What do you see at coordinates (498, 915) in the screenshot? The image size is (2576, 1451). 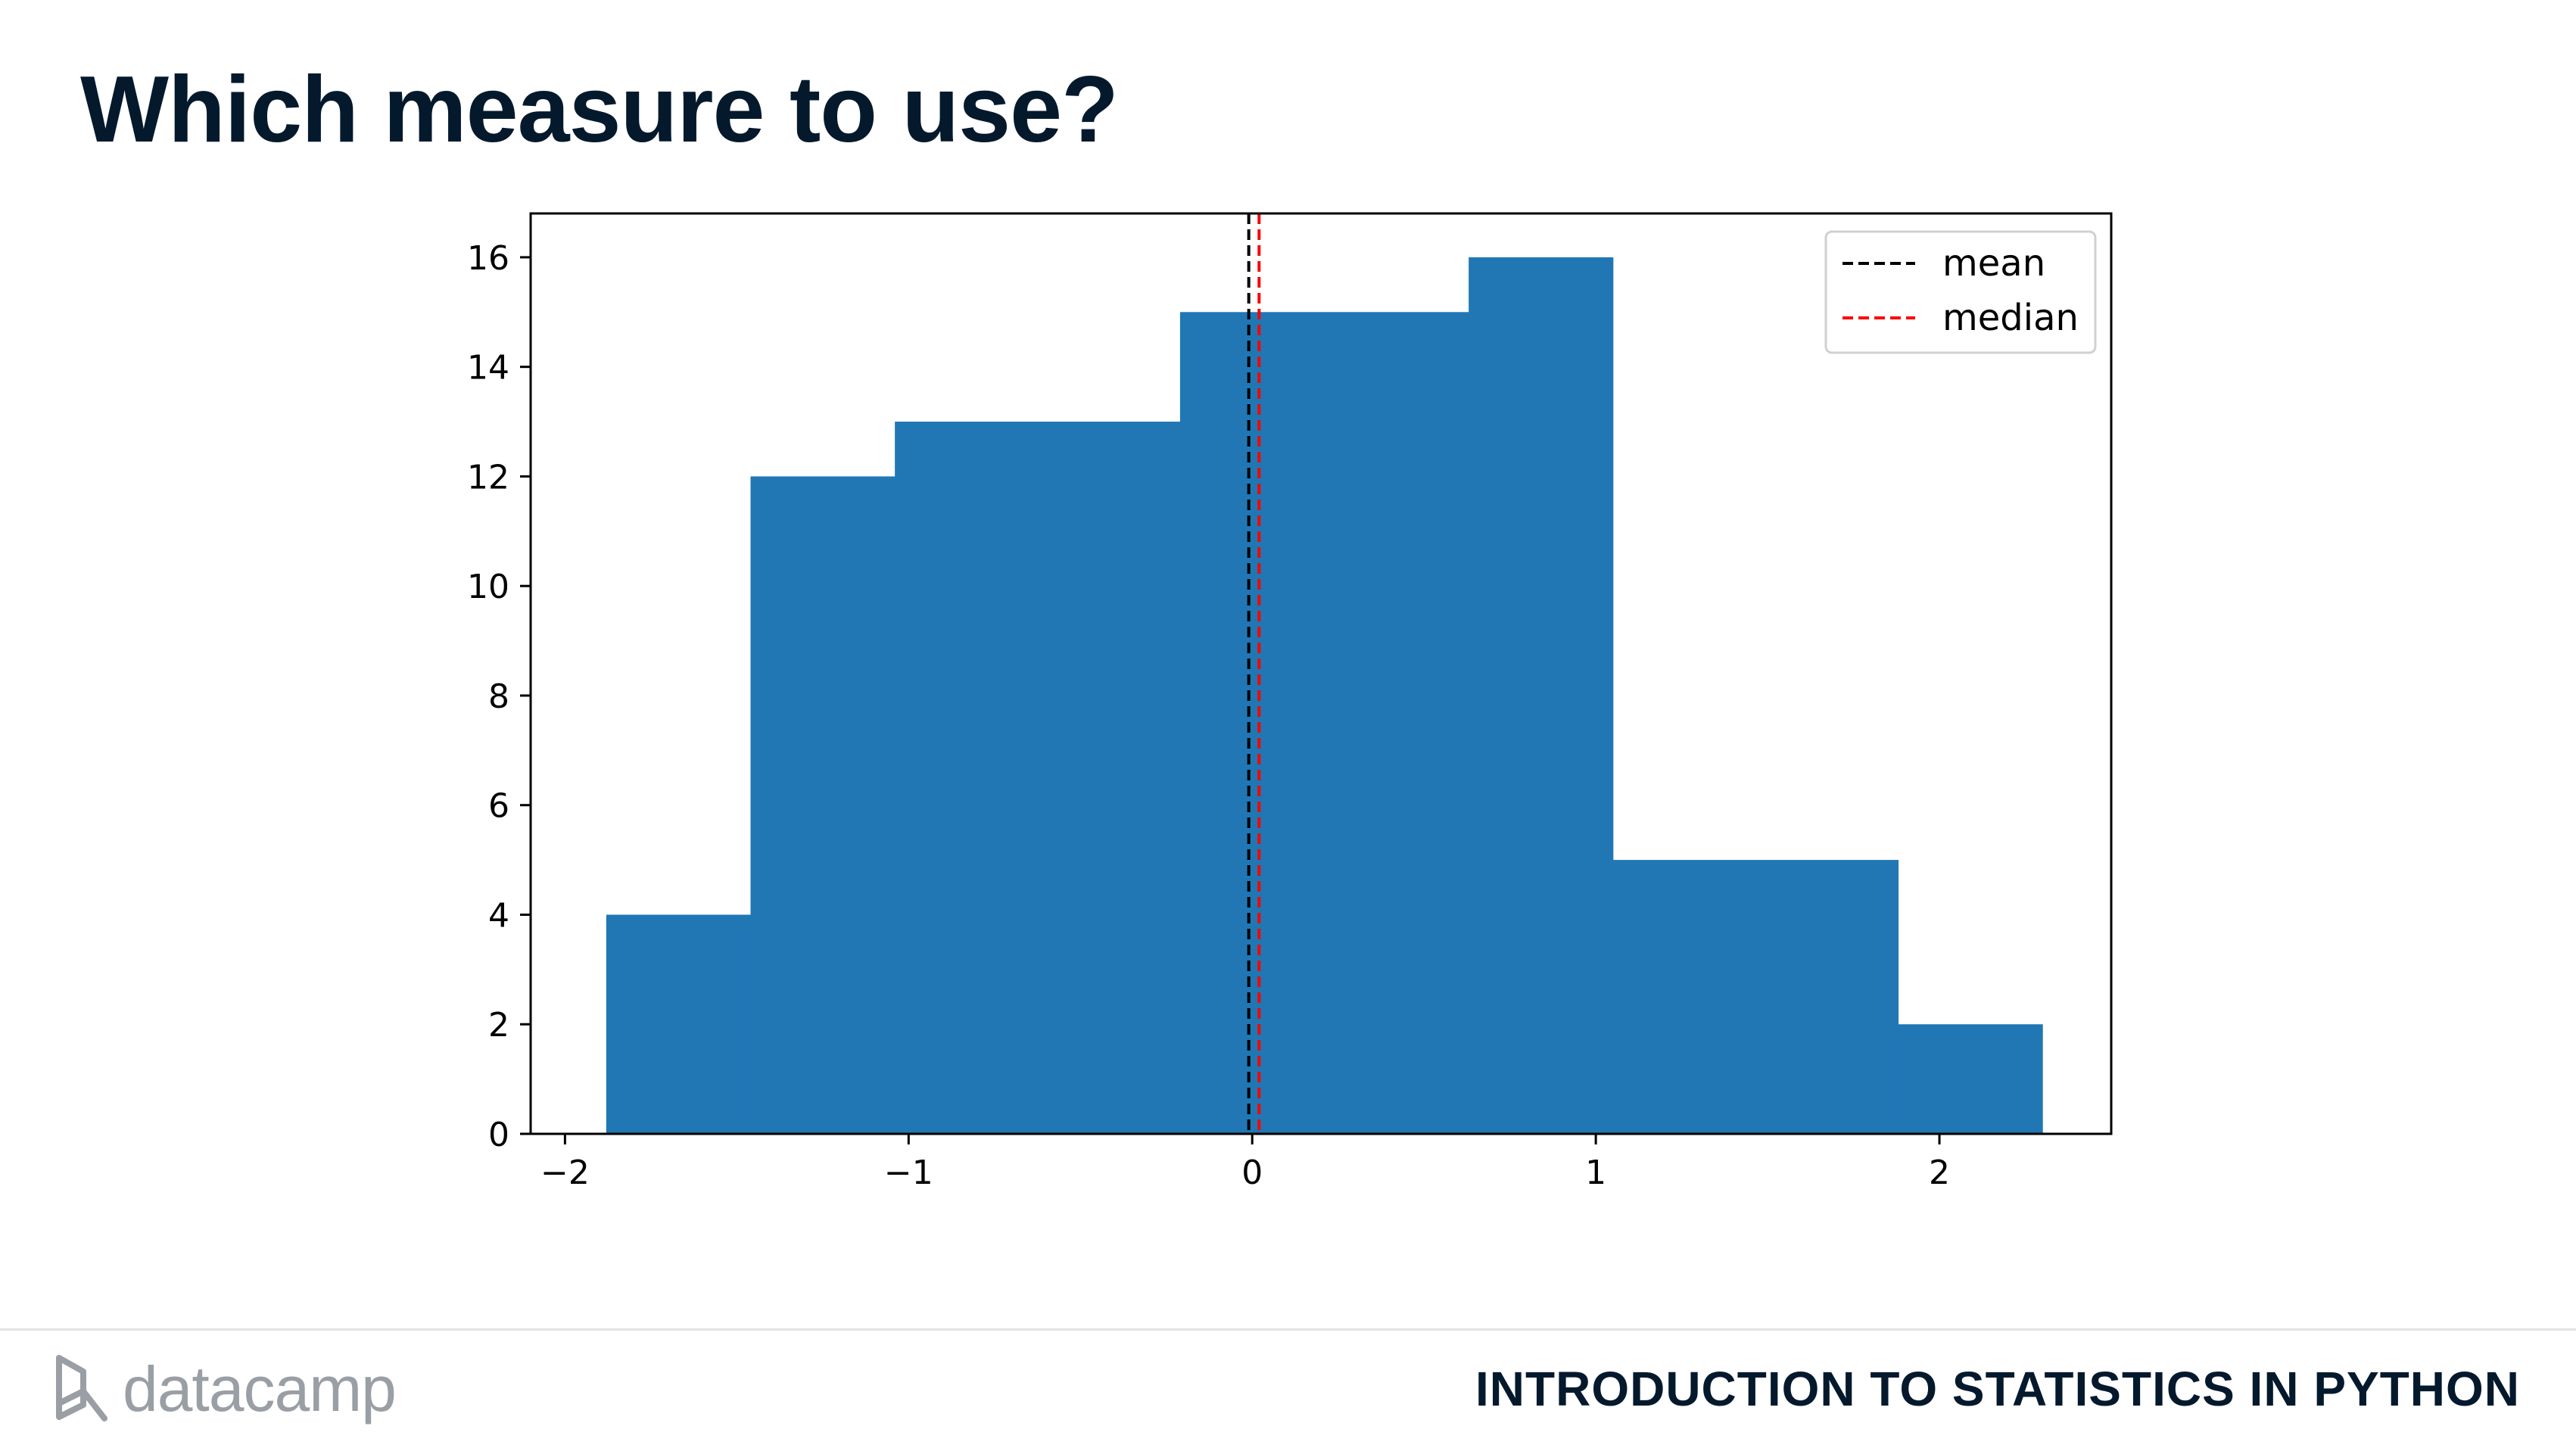 I see `y-tick-label: 4` at bounding box center [498, 915].